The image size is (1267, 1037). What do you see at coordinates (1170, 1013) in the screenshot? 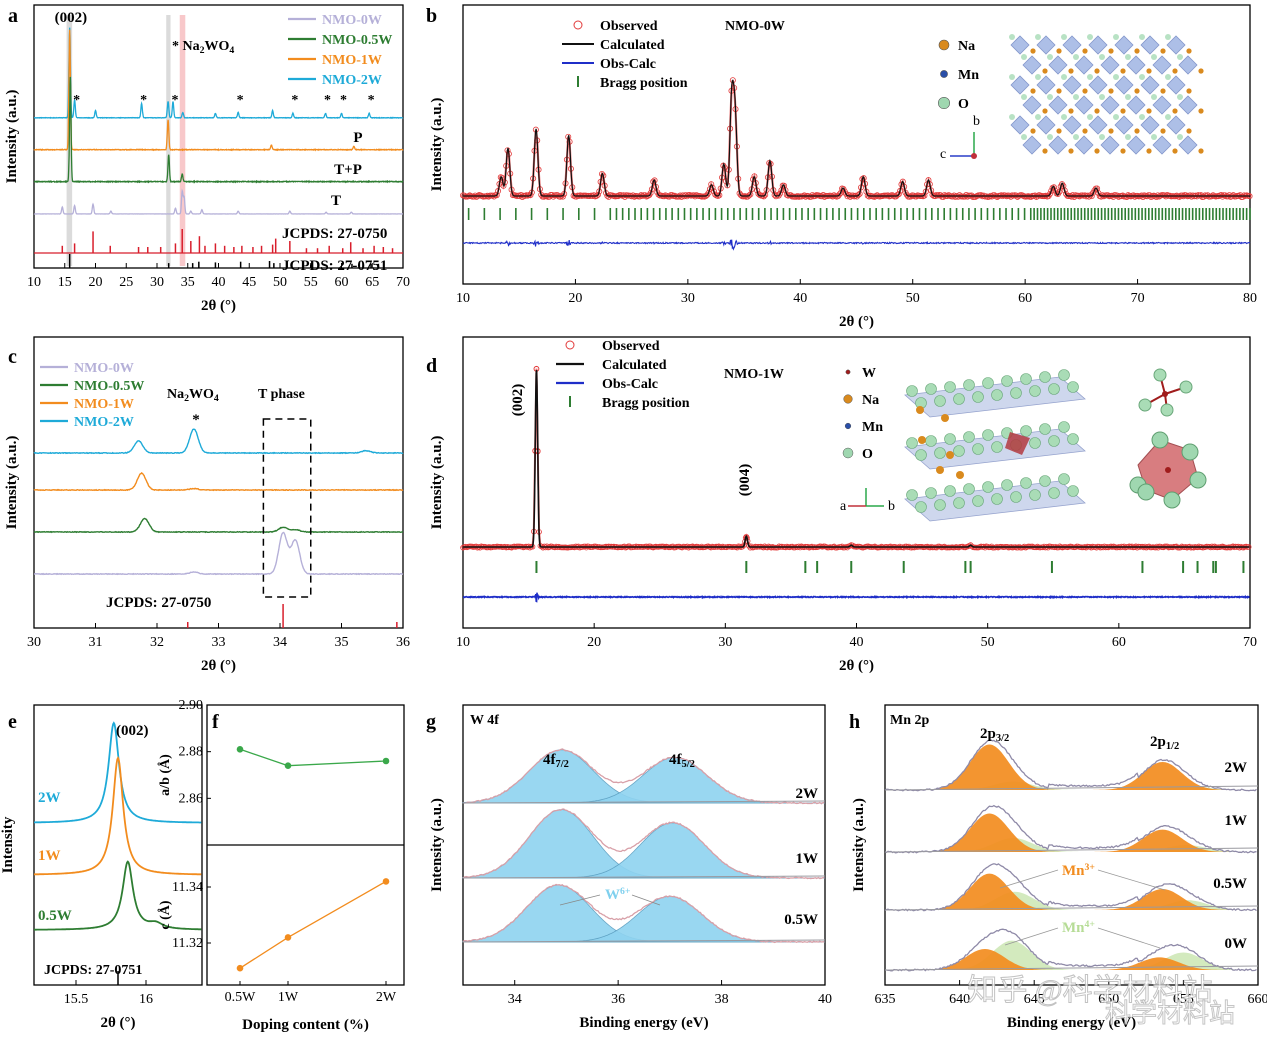
I see `watermark-text: 科学材料站` at bounding box center [1170, 1013].